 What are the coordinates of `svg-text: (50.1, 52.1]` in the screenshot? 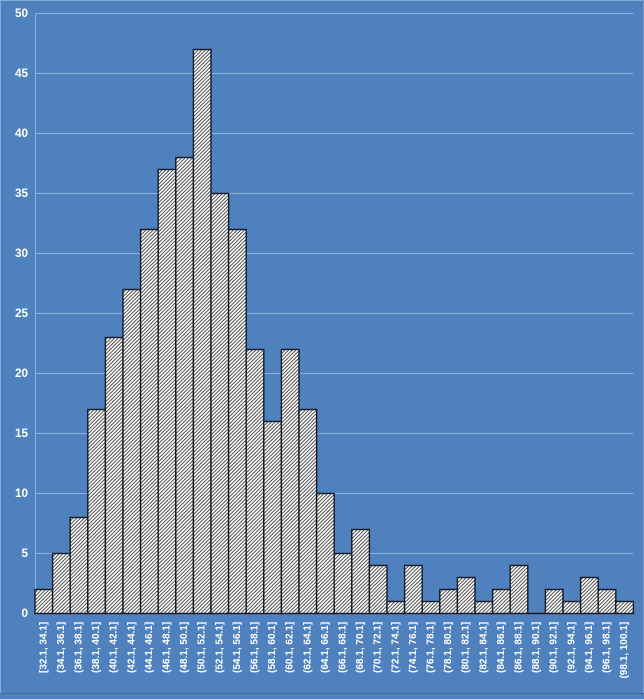 It's located at (202, 647).